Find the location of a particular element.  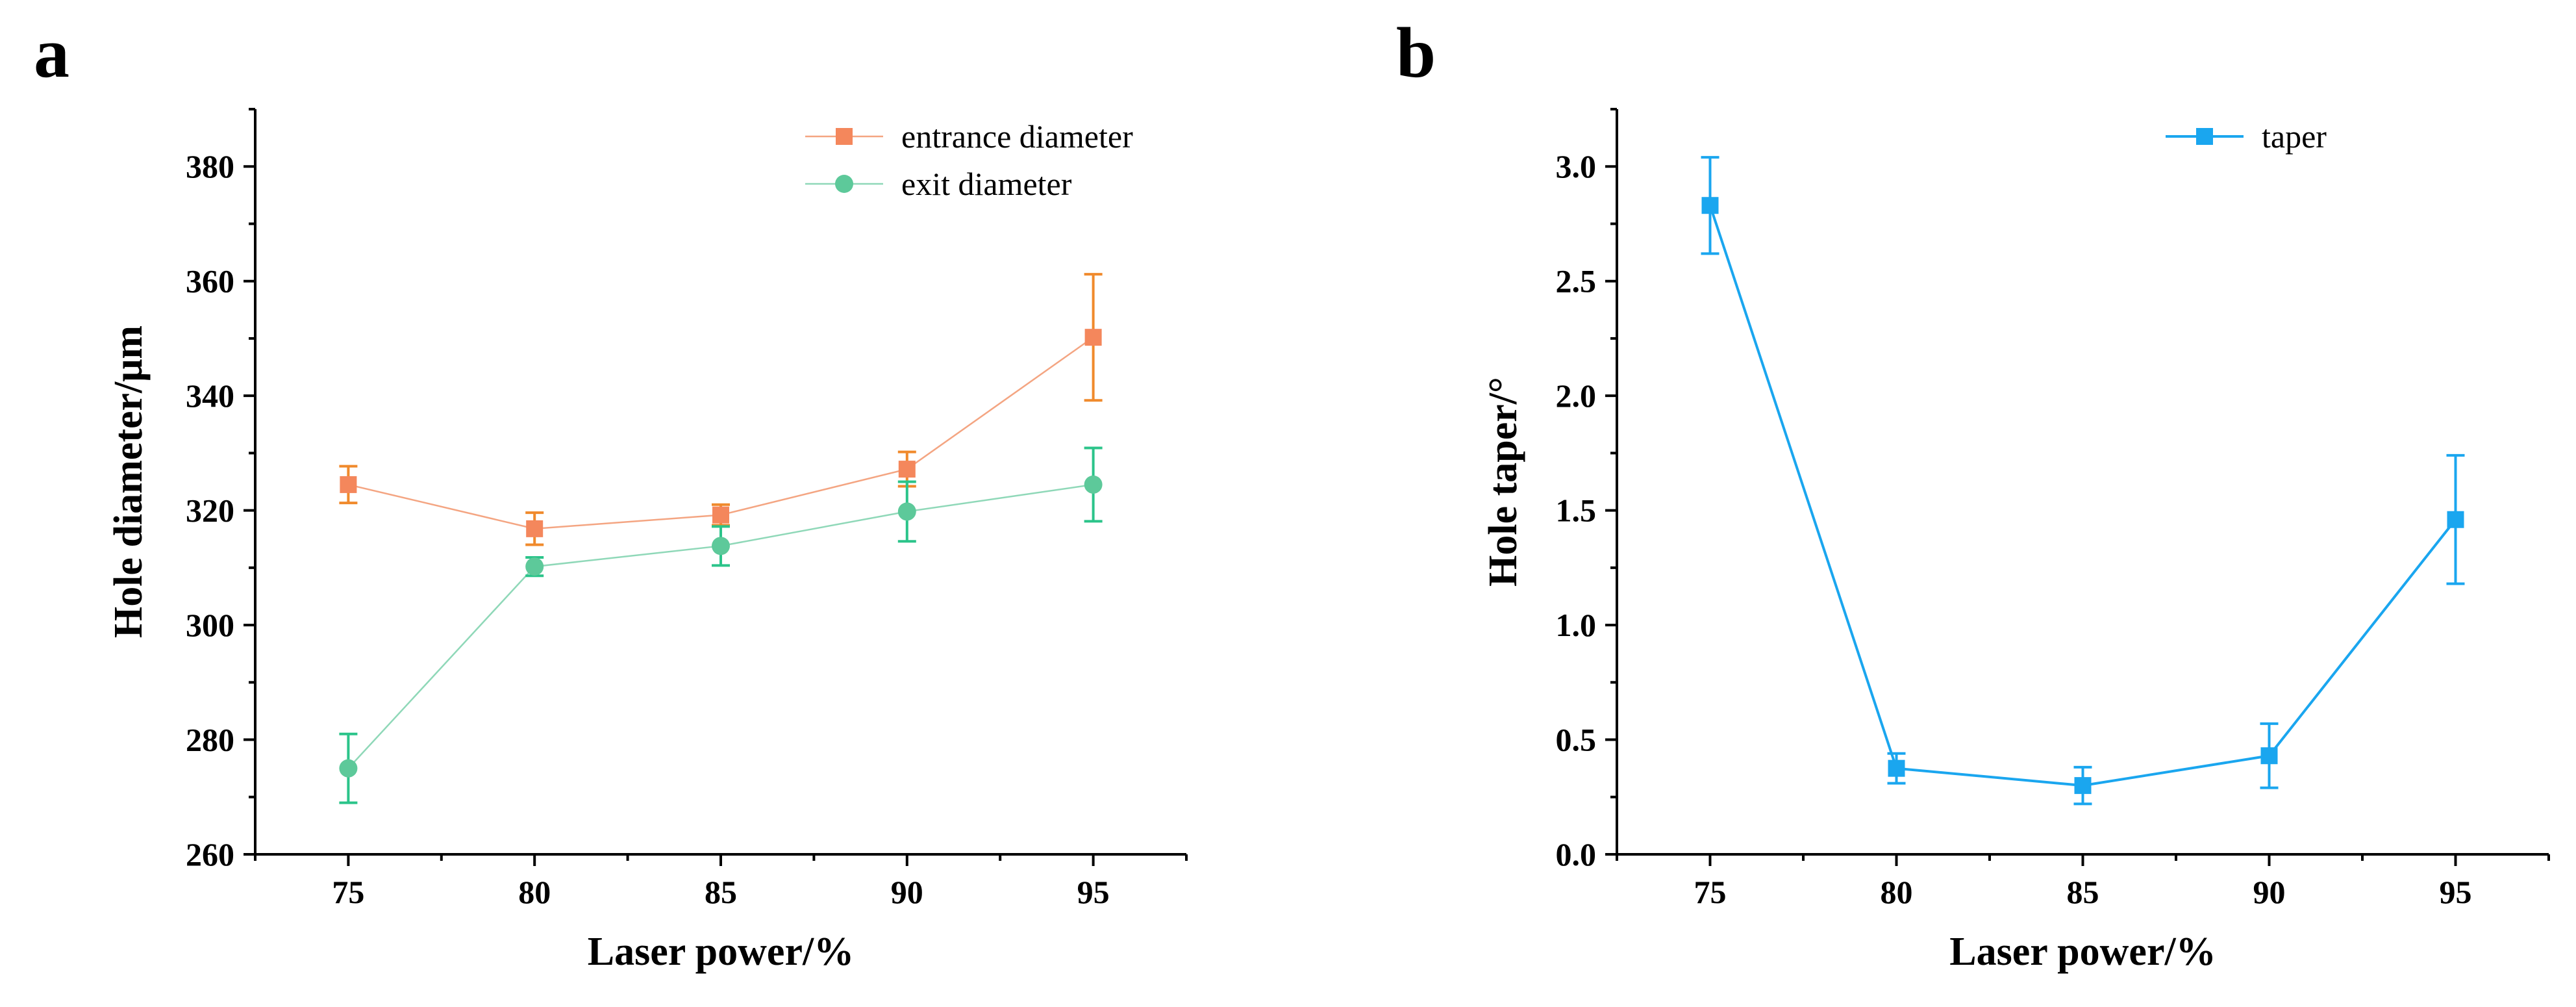

y-tick-label: 2.0 is located at coordinates (1576, 395).